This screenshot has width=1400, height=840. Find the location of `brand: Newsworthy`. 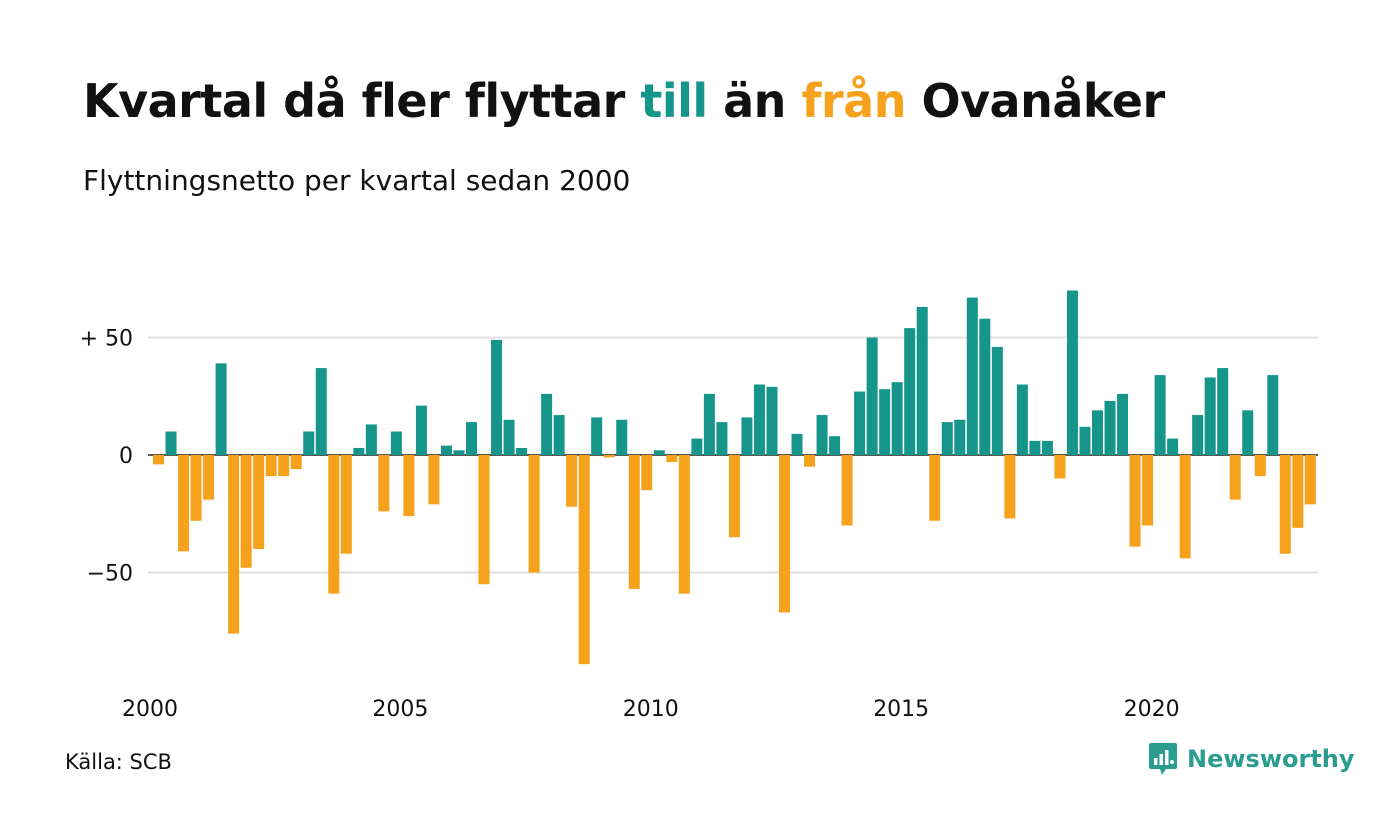

brand: Newsworthy is located at coordinates (1251, 759).